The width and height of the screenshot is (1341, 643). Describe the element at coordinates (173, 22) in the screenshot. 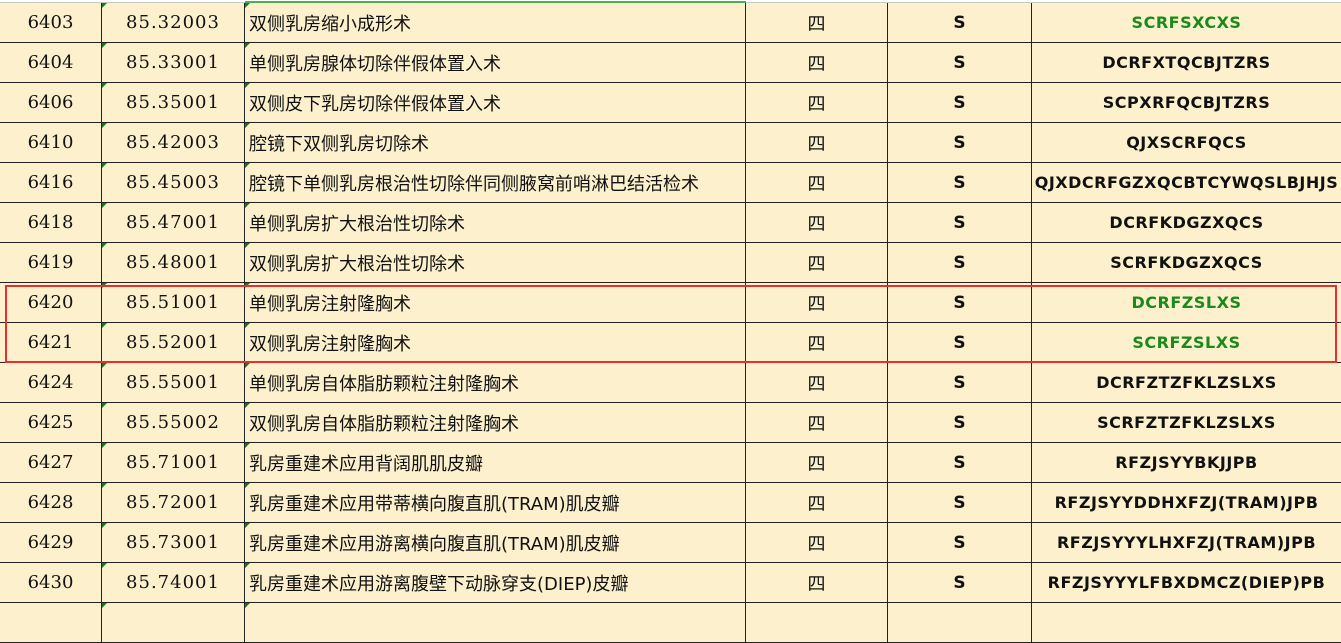

I see `cell-code: 85.32003` at that location.